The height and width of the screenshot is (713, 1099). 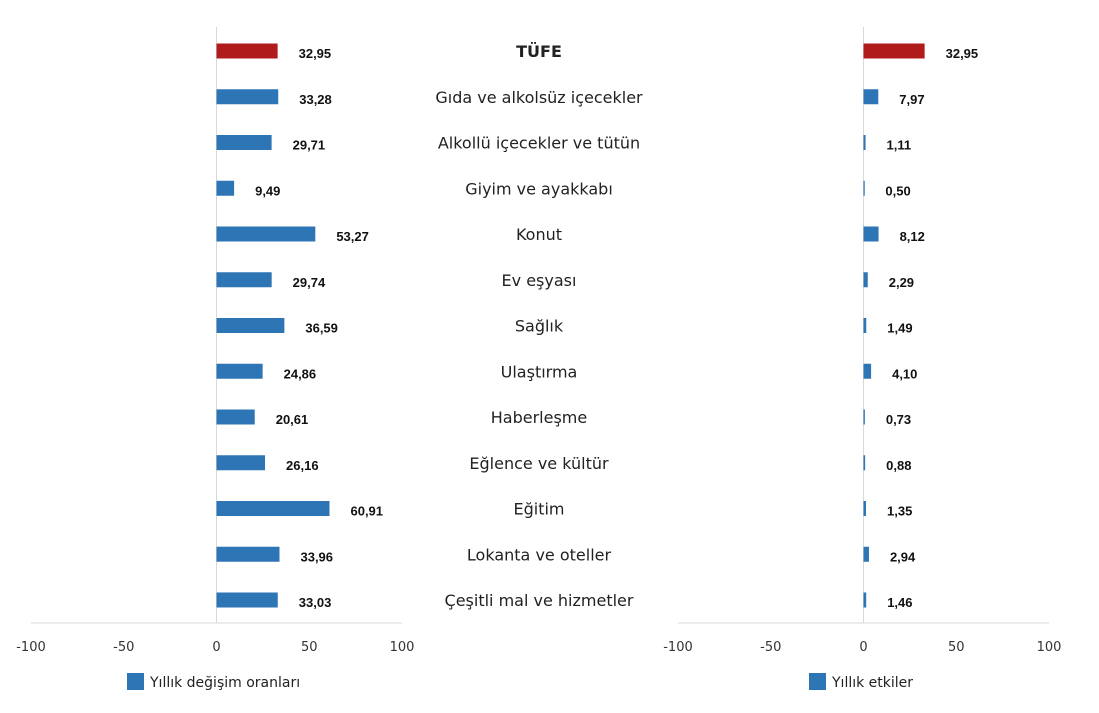 What do you see at coordinates (539, 188) in the screenshot?
I see `category-label: Giyim ve ayakkabı` at bounding box center [539, 188].